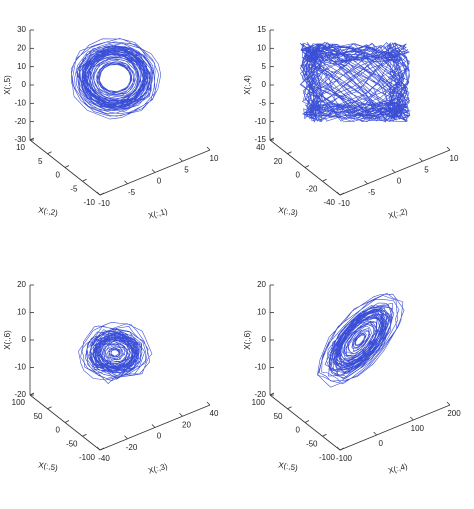 The width and height of the screenshot is (474, 509). What do you see at coordinates (87, 457) in the screenshot?
I see `y-tick-label: -100` at bounding box center [87, 457].